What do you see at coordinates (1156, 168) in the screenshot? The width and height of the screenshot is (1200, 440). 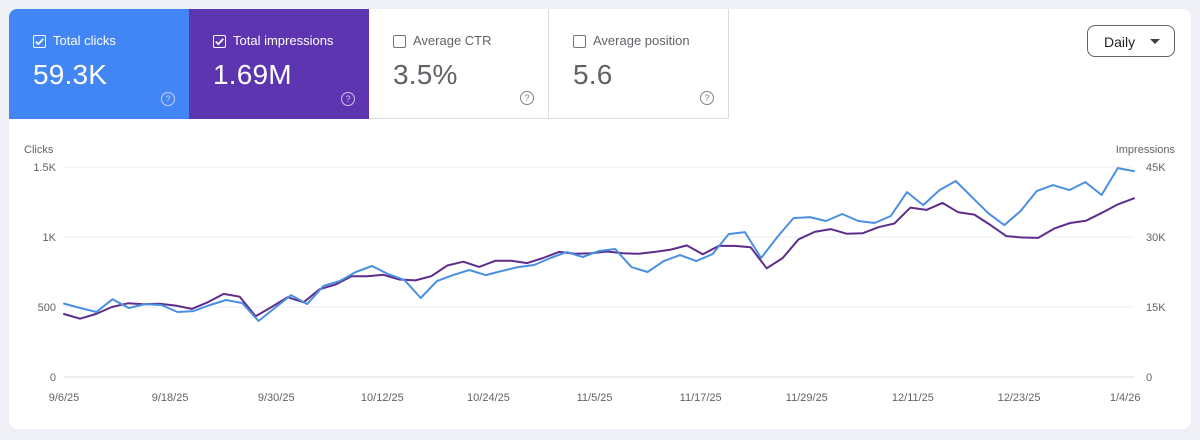 I see `y2-tick-label: 45K` at bounding box center [1156, 168].